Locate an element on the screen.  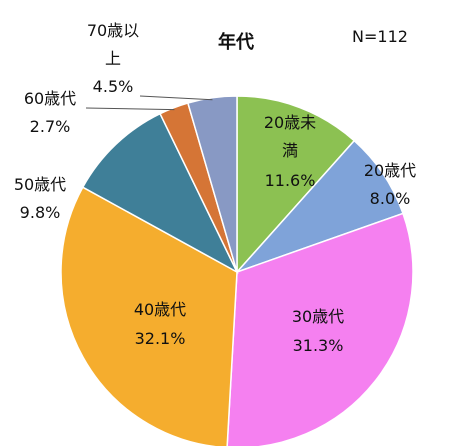
slice-label-20s: 20歳代 is located at coordinates (390, 170).